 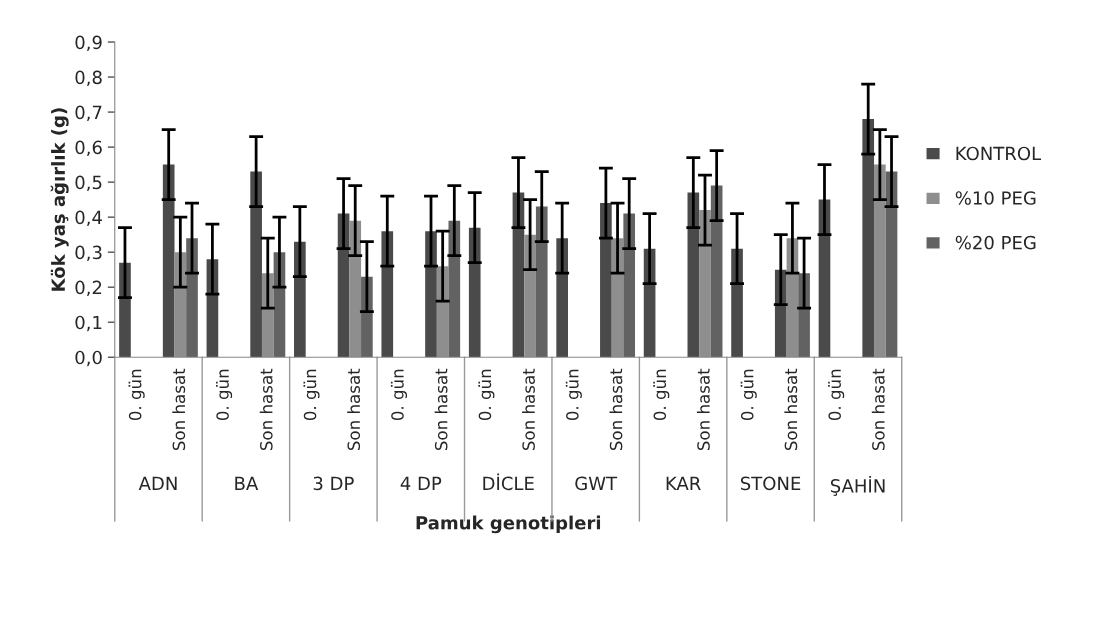 I want to click on y-tick-label: 0,2, so click(x=88, y=288).